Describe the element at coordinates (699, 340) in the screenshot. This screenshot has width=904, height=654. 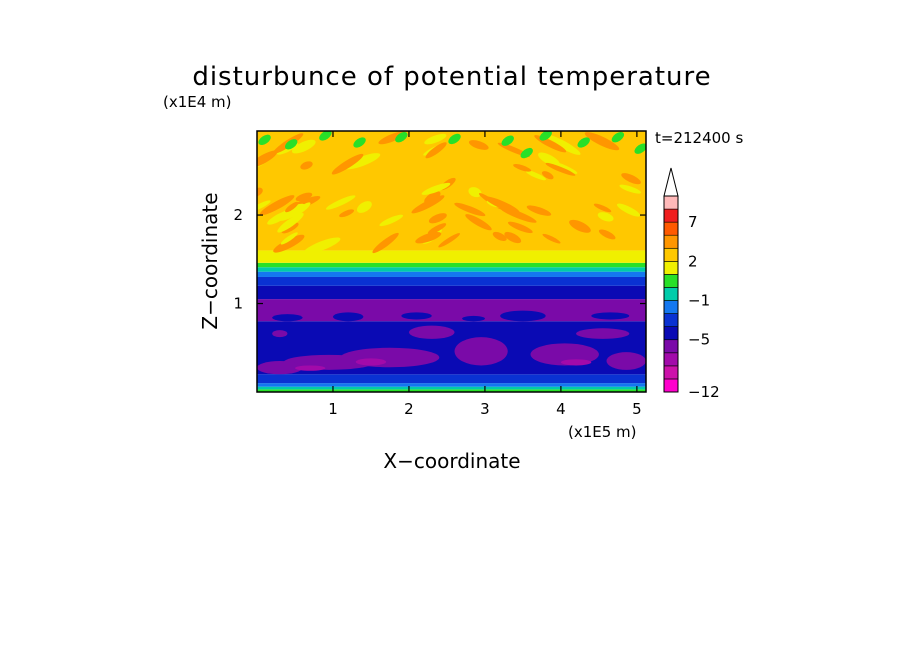
I see `colorbar-label: −5` at that location.